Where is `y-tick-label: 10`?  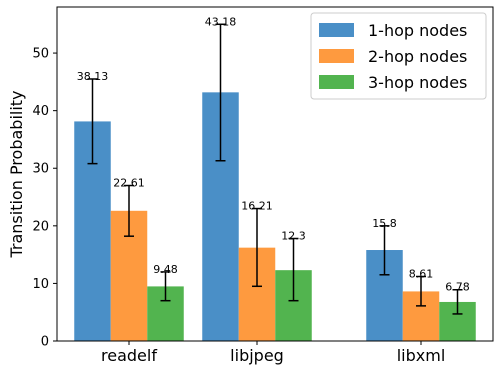
y-tick-label: 10 is located at coordinates (40, 284).